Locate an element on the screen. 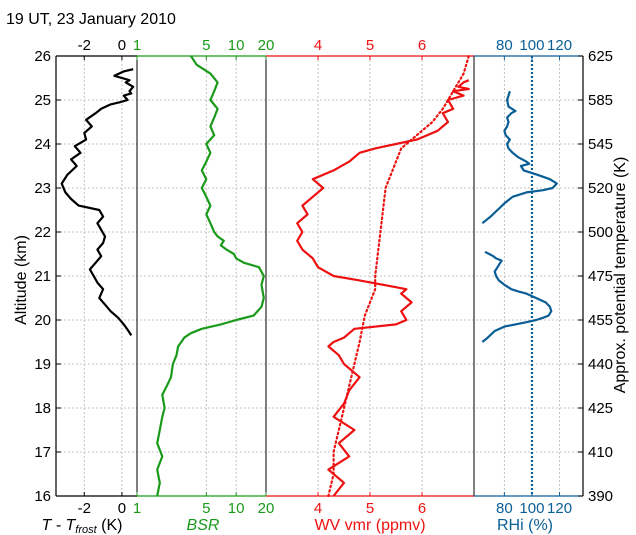 The height and width of the screenshot is (535, 636). bsr-top-tick-label: 10 is located at coordinates (236, 45).